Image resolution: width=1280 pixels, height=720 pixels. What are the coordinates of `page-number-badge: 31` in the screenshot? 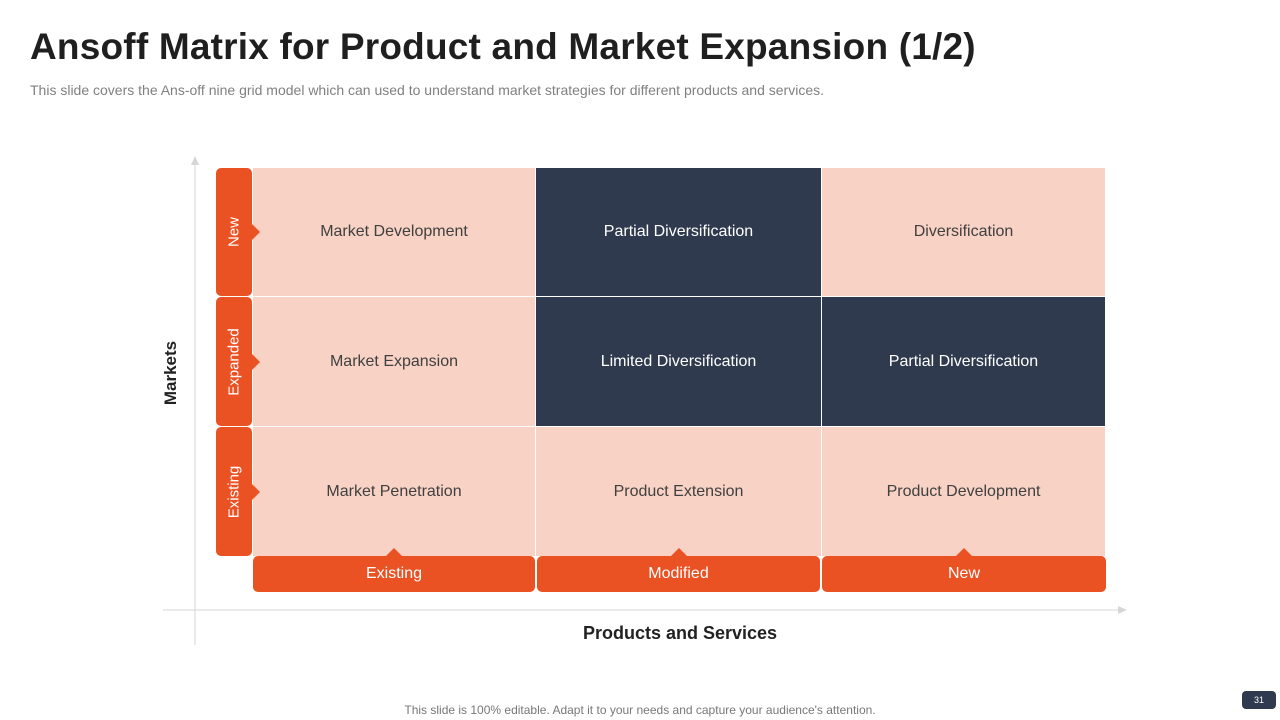 It's located at (1259, 700).